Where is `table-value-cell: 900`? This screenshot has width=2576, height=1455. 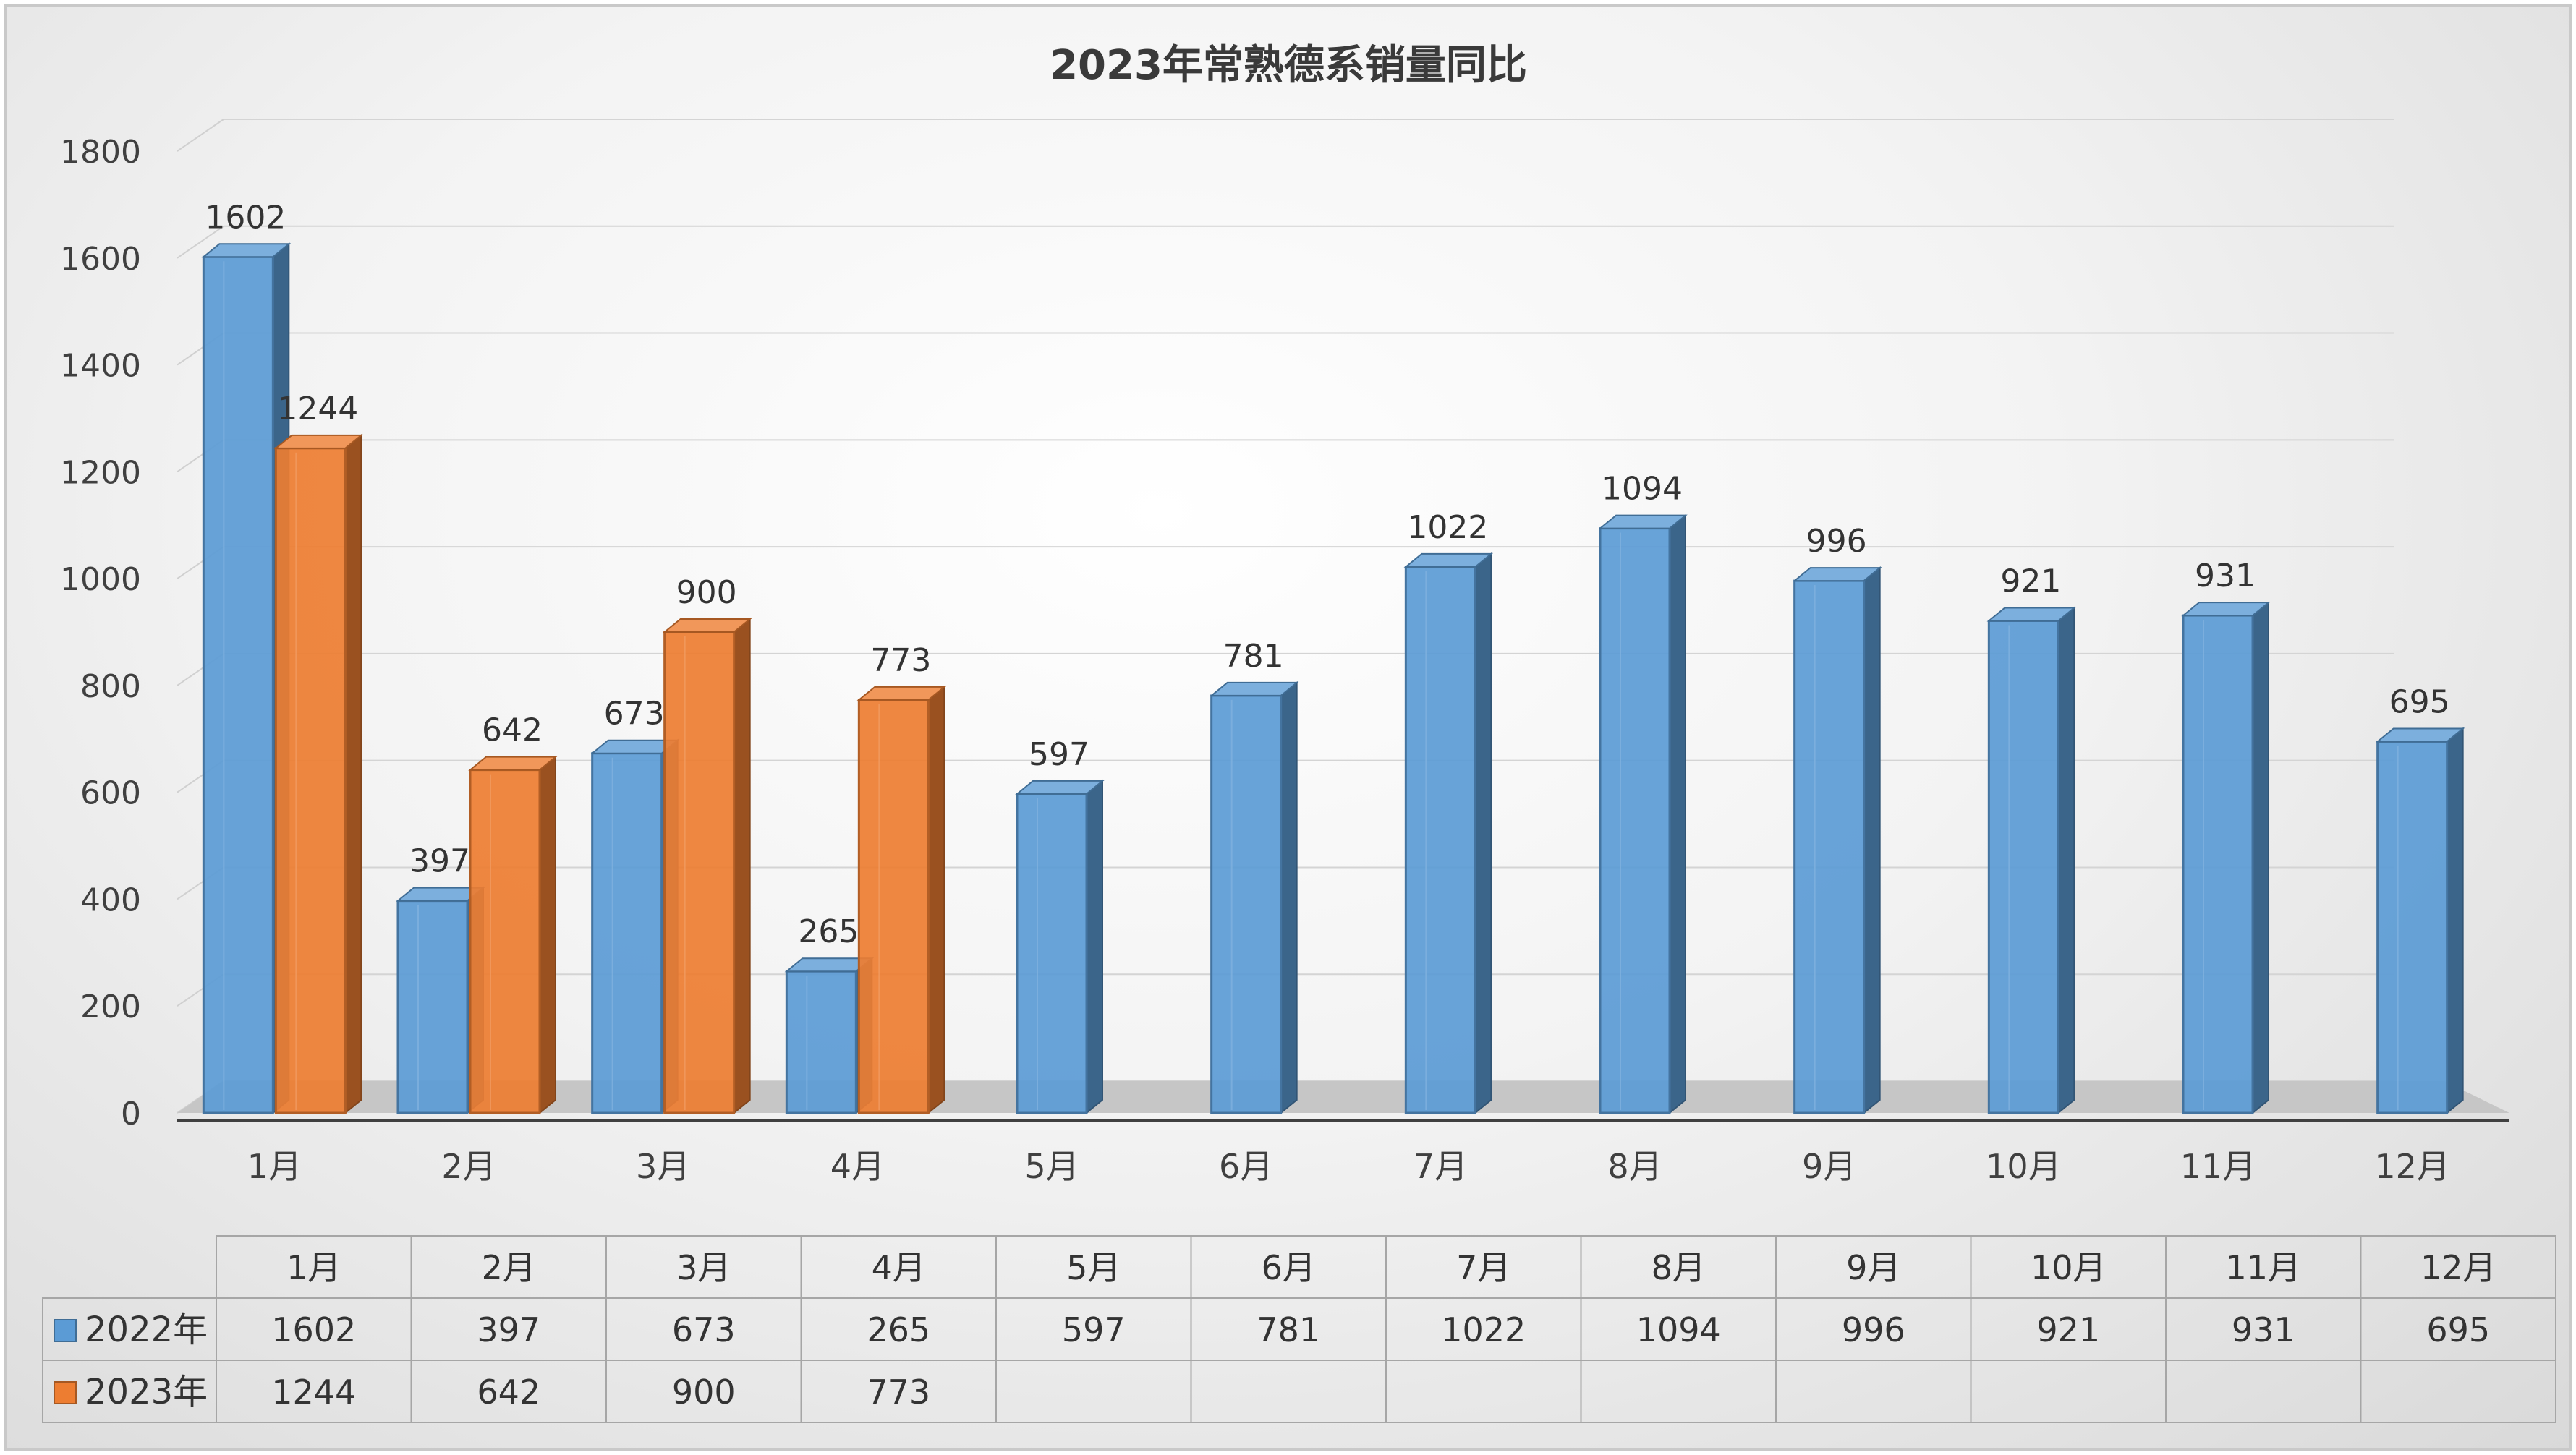 table-value-cell: 900 is located at coordinates (704, 1392).